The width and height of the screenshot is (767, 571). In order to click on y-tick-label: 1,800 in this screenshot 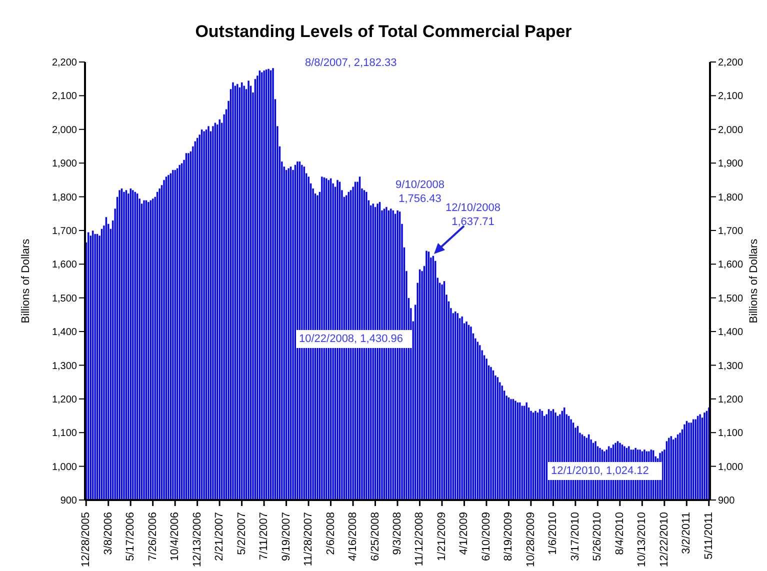, I will do `click(65, 198)`.